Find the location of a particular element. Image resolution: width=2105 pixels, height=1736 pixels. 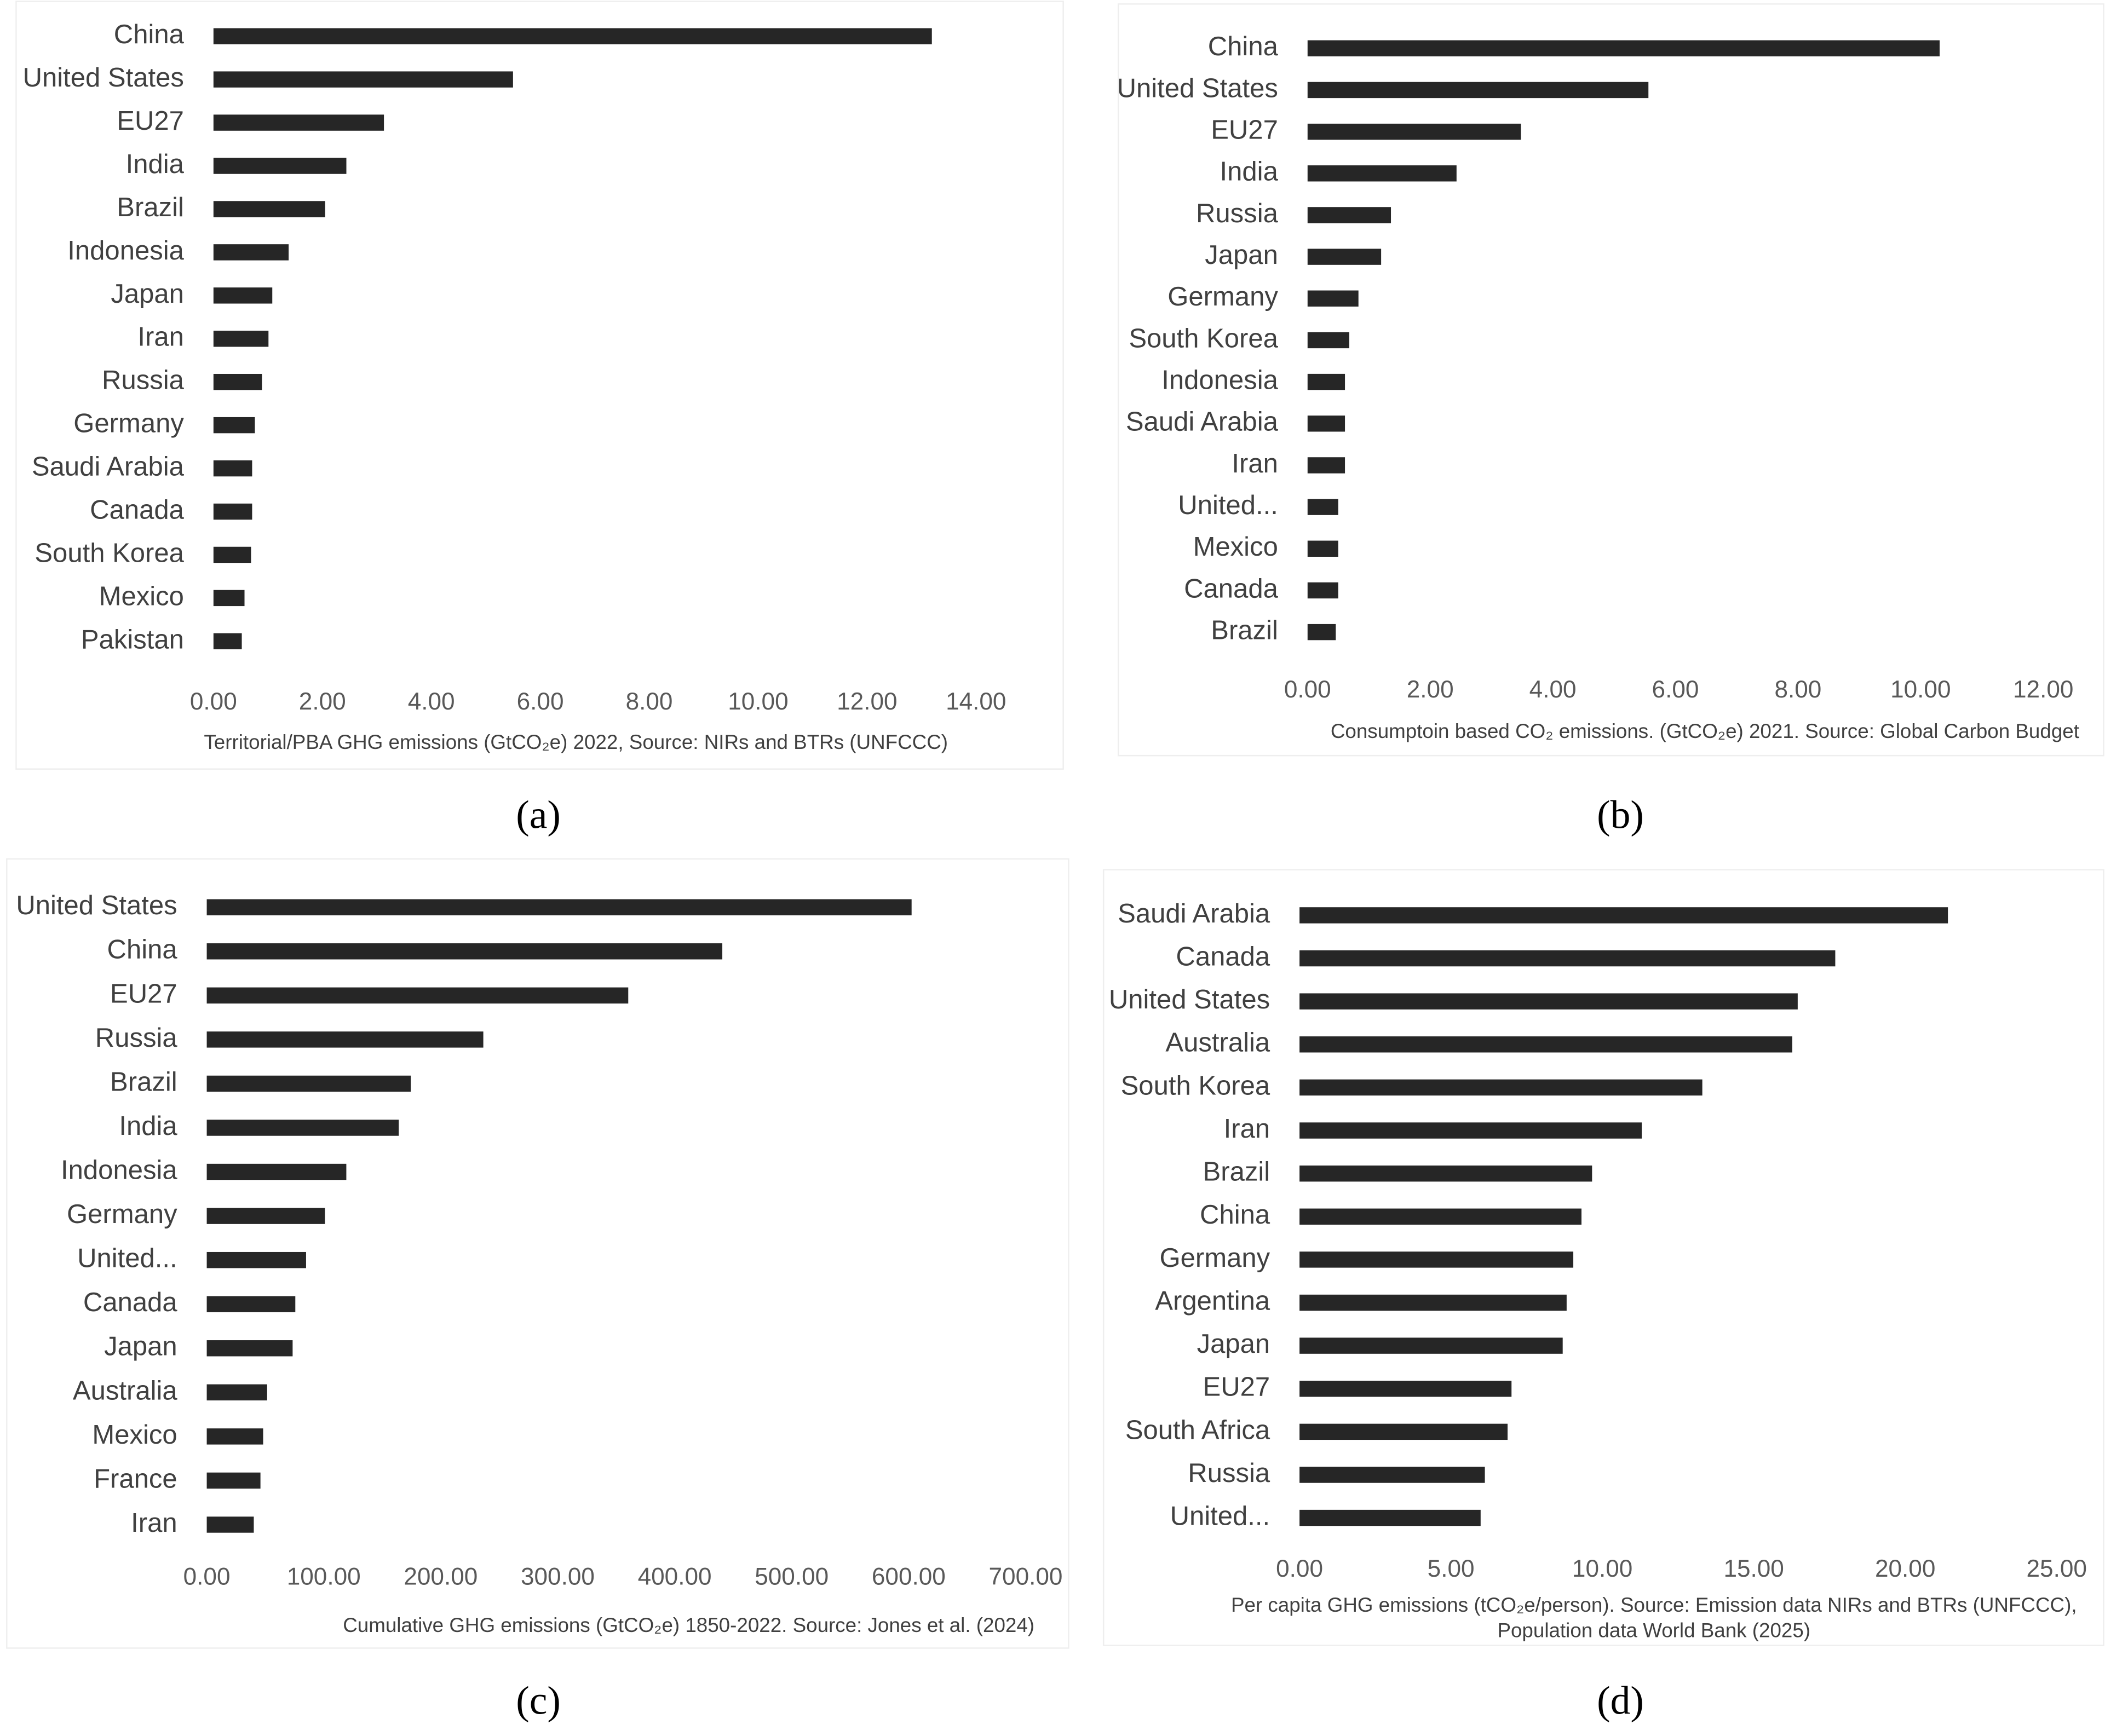

x-tick-label: 6.00 is located at coordinates (1675, 690).